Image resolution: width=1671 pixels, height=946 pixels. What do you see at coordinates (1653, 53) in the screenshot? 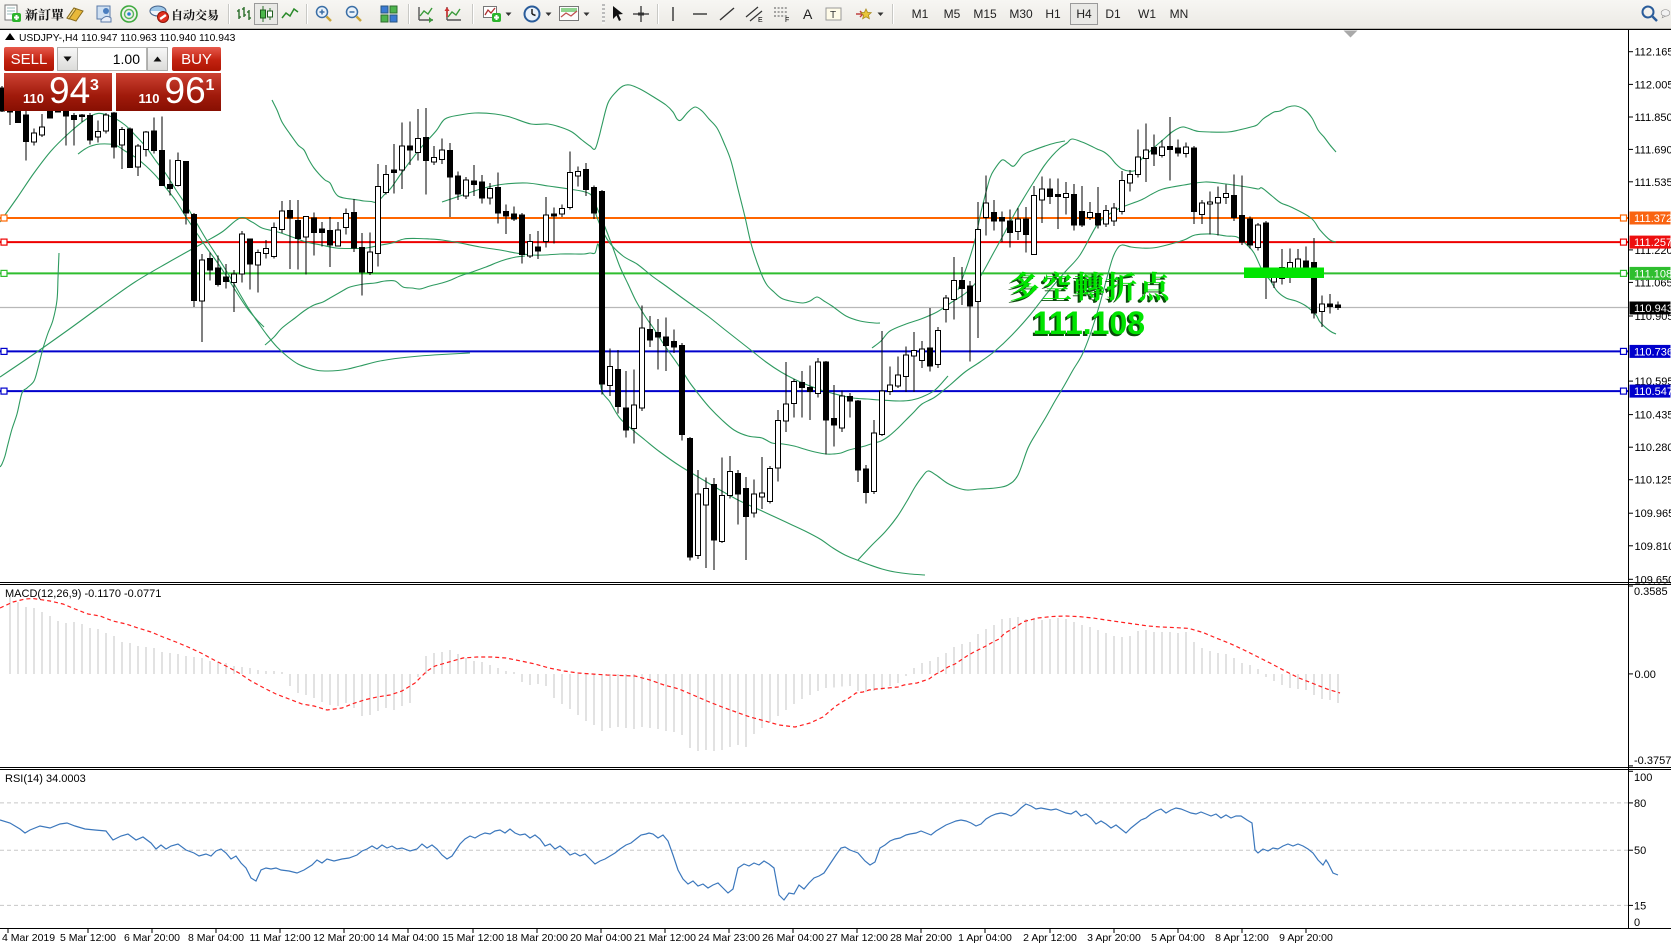
I see `svg-text: 112.165` at bounding box center [1653, 53].